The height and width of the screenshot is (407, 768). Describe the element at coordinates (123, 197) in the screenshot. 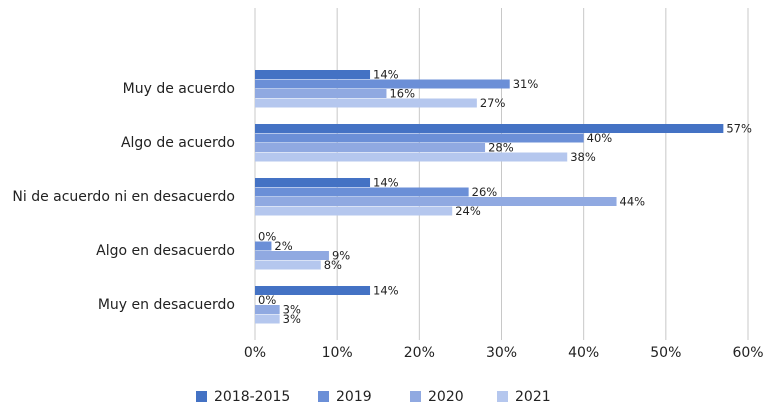

I see `category-label: Ni de acuerdo ni en desacuerdo` at that location.